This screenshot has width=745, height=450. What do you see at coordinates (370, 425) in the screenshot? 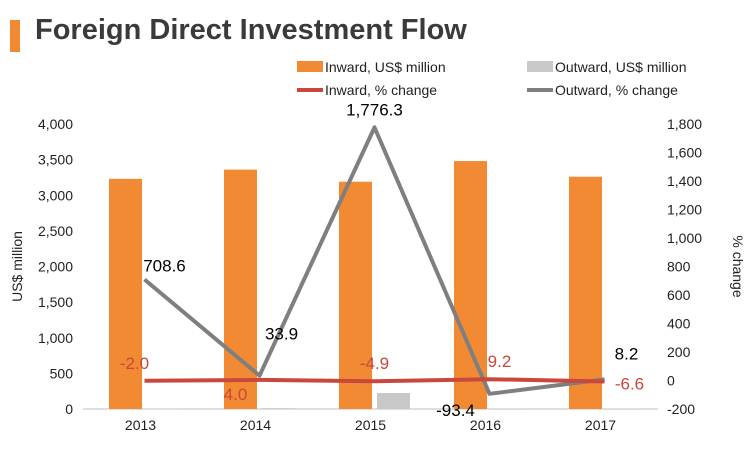
I see `x-tick-label: 2015` at bounding box center [370, 425].